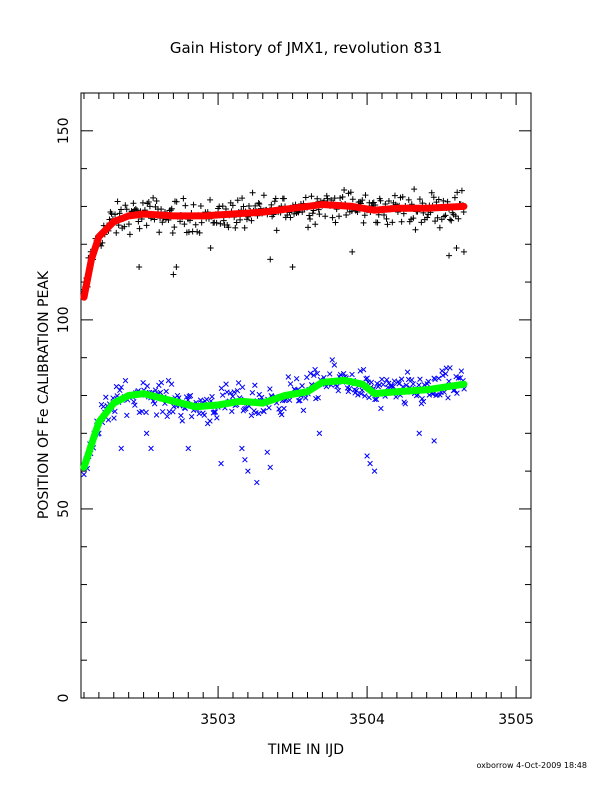 Image resolution: width=612 pixels, height=792 pixels. I want to click on y-tick-label: 100, so click(64, 320).